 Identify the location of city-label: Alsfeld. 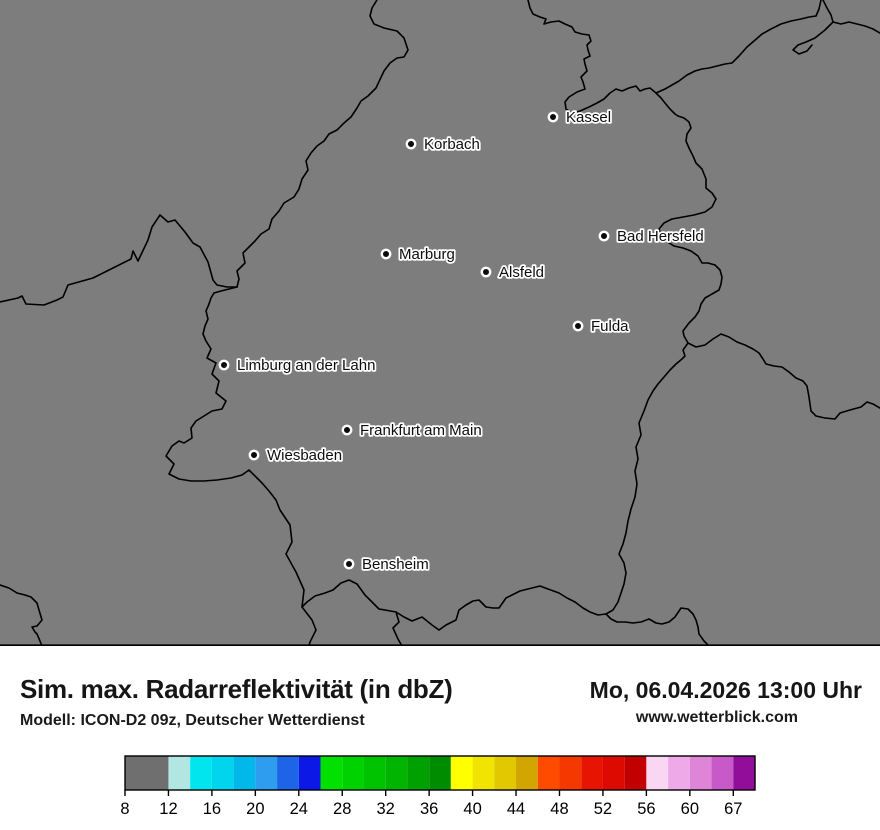
(521, 272).